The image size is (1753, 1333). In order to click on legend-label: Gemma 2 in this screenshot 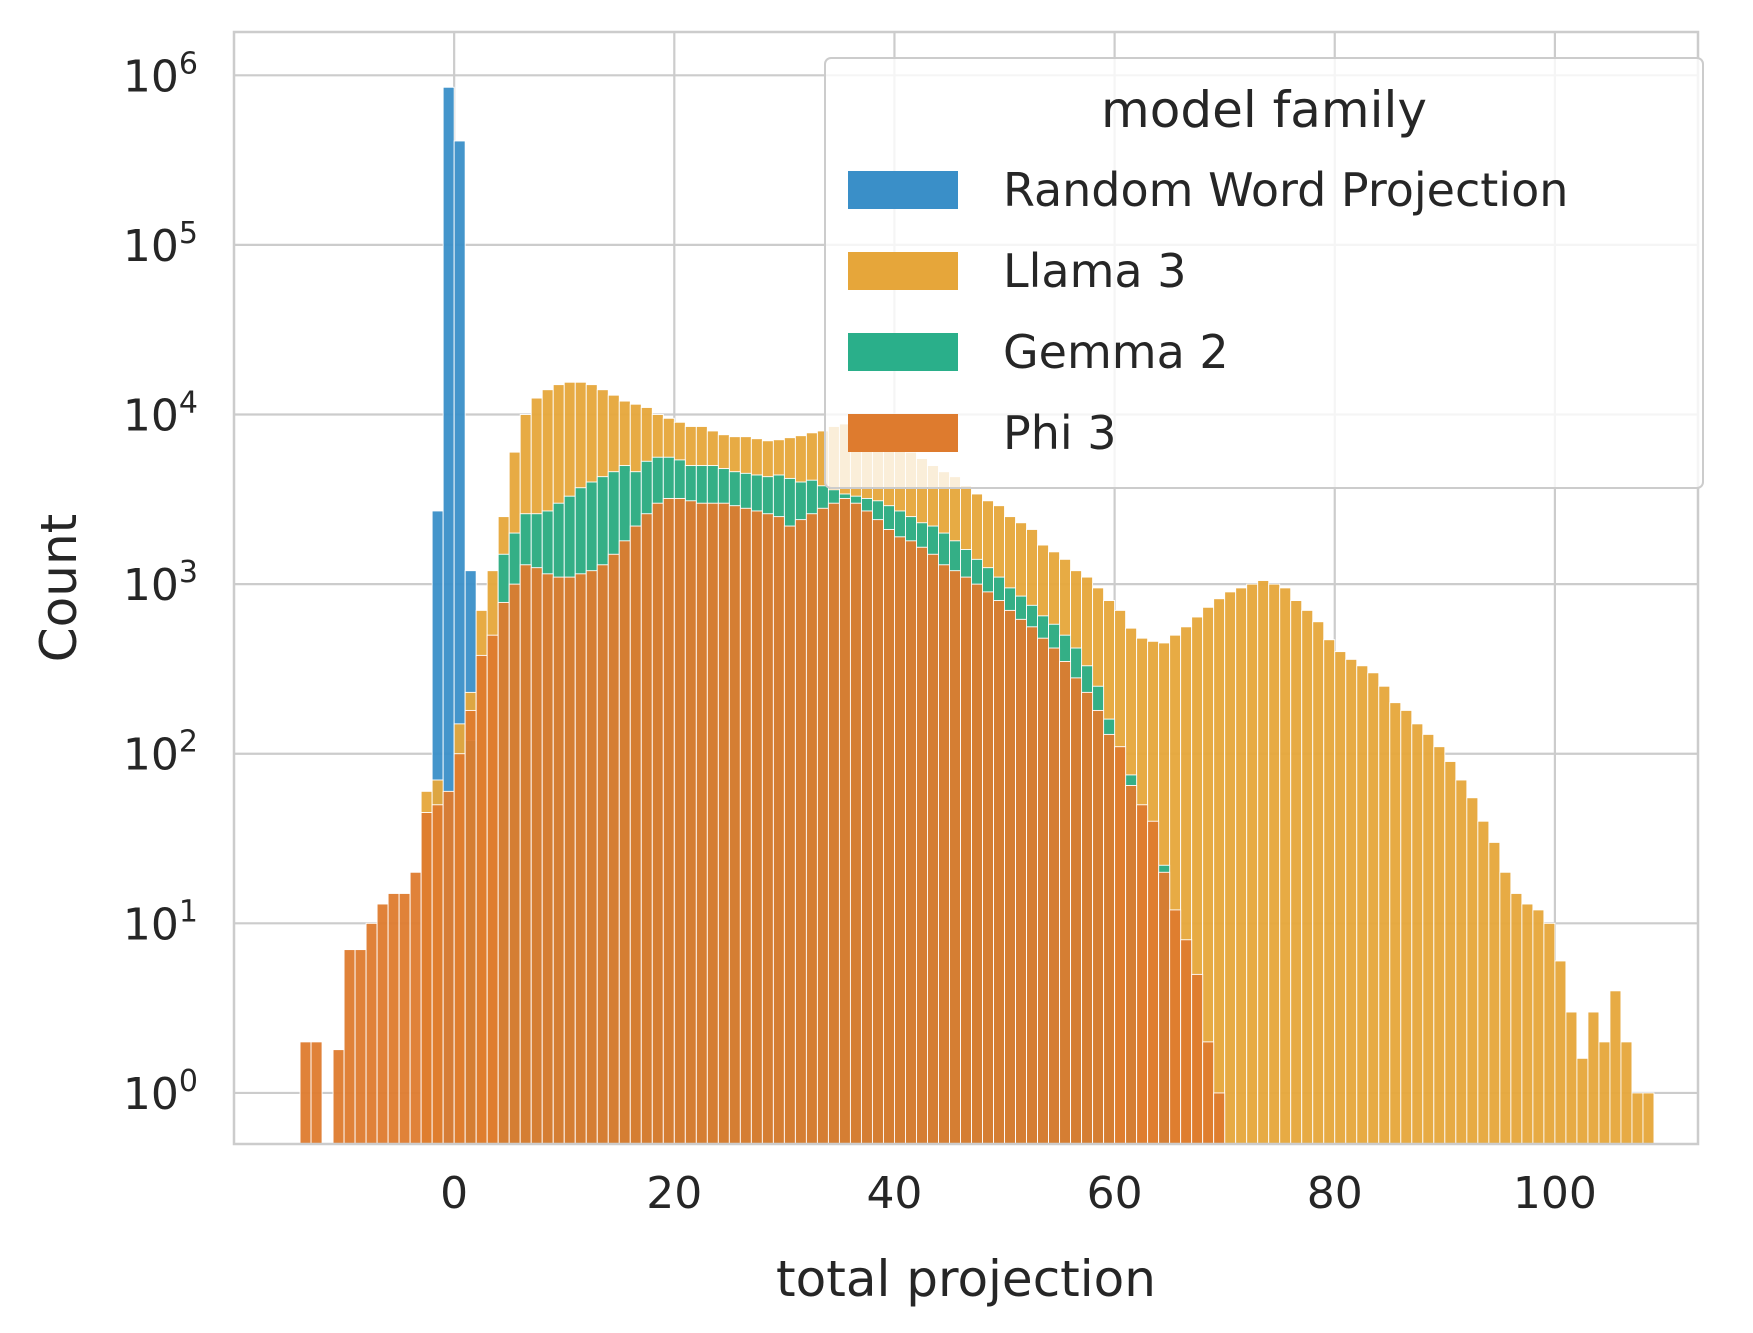, I will do `click(1116, 352)`.